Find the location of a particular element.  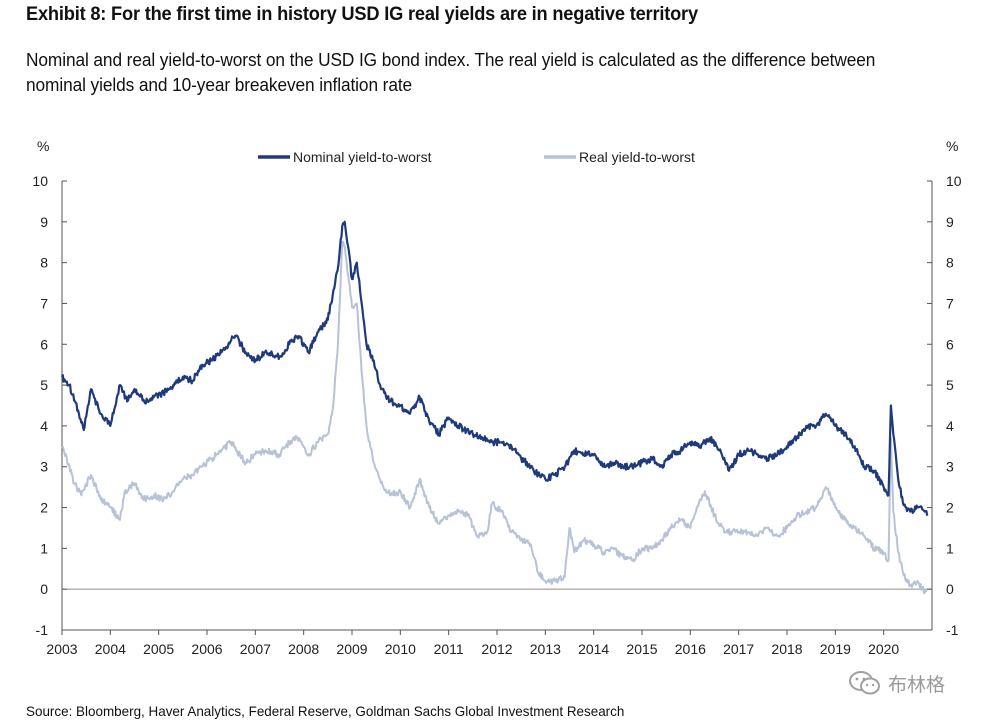

x-tick-label: 2004 is located at coordinates (110, 649).